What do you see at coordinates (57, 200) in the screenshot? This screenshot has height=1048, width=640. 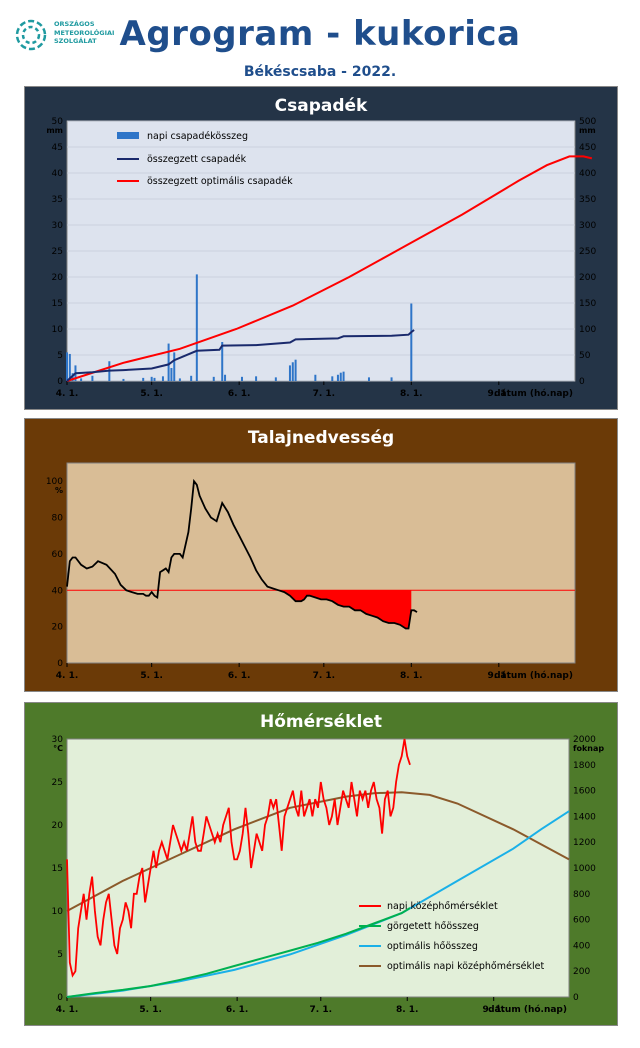 I see `y-left-tick-label: 35` at bounding box center [57, 200].